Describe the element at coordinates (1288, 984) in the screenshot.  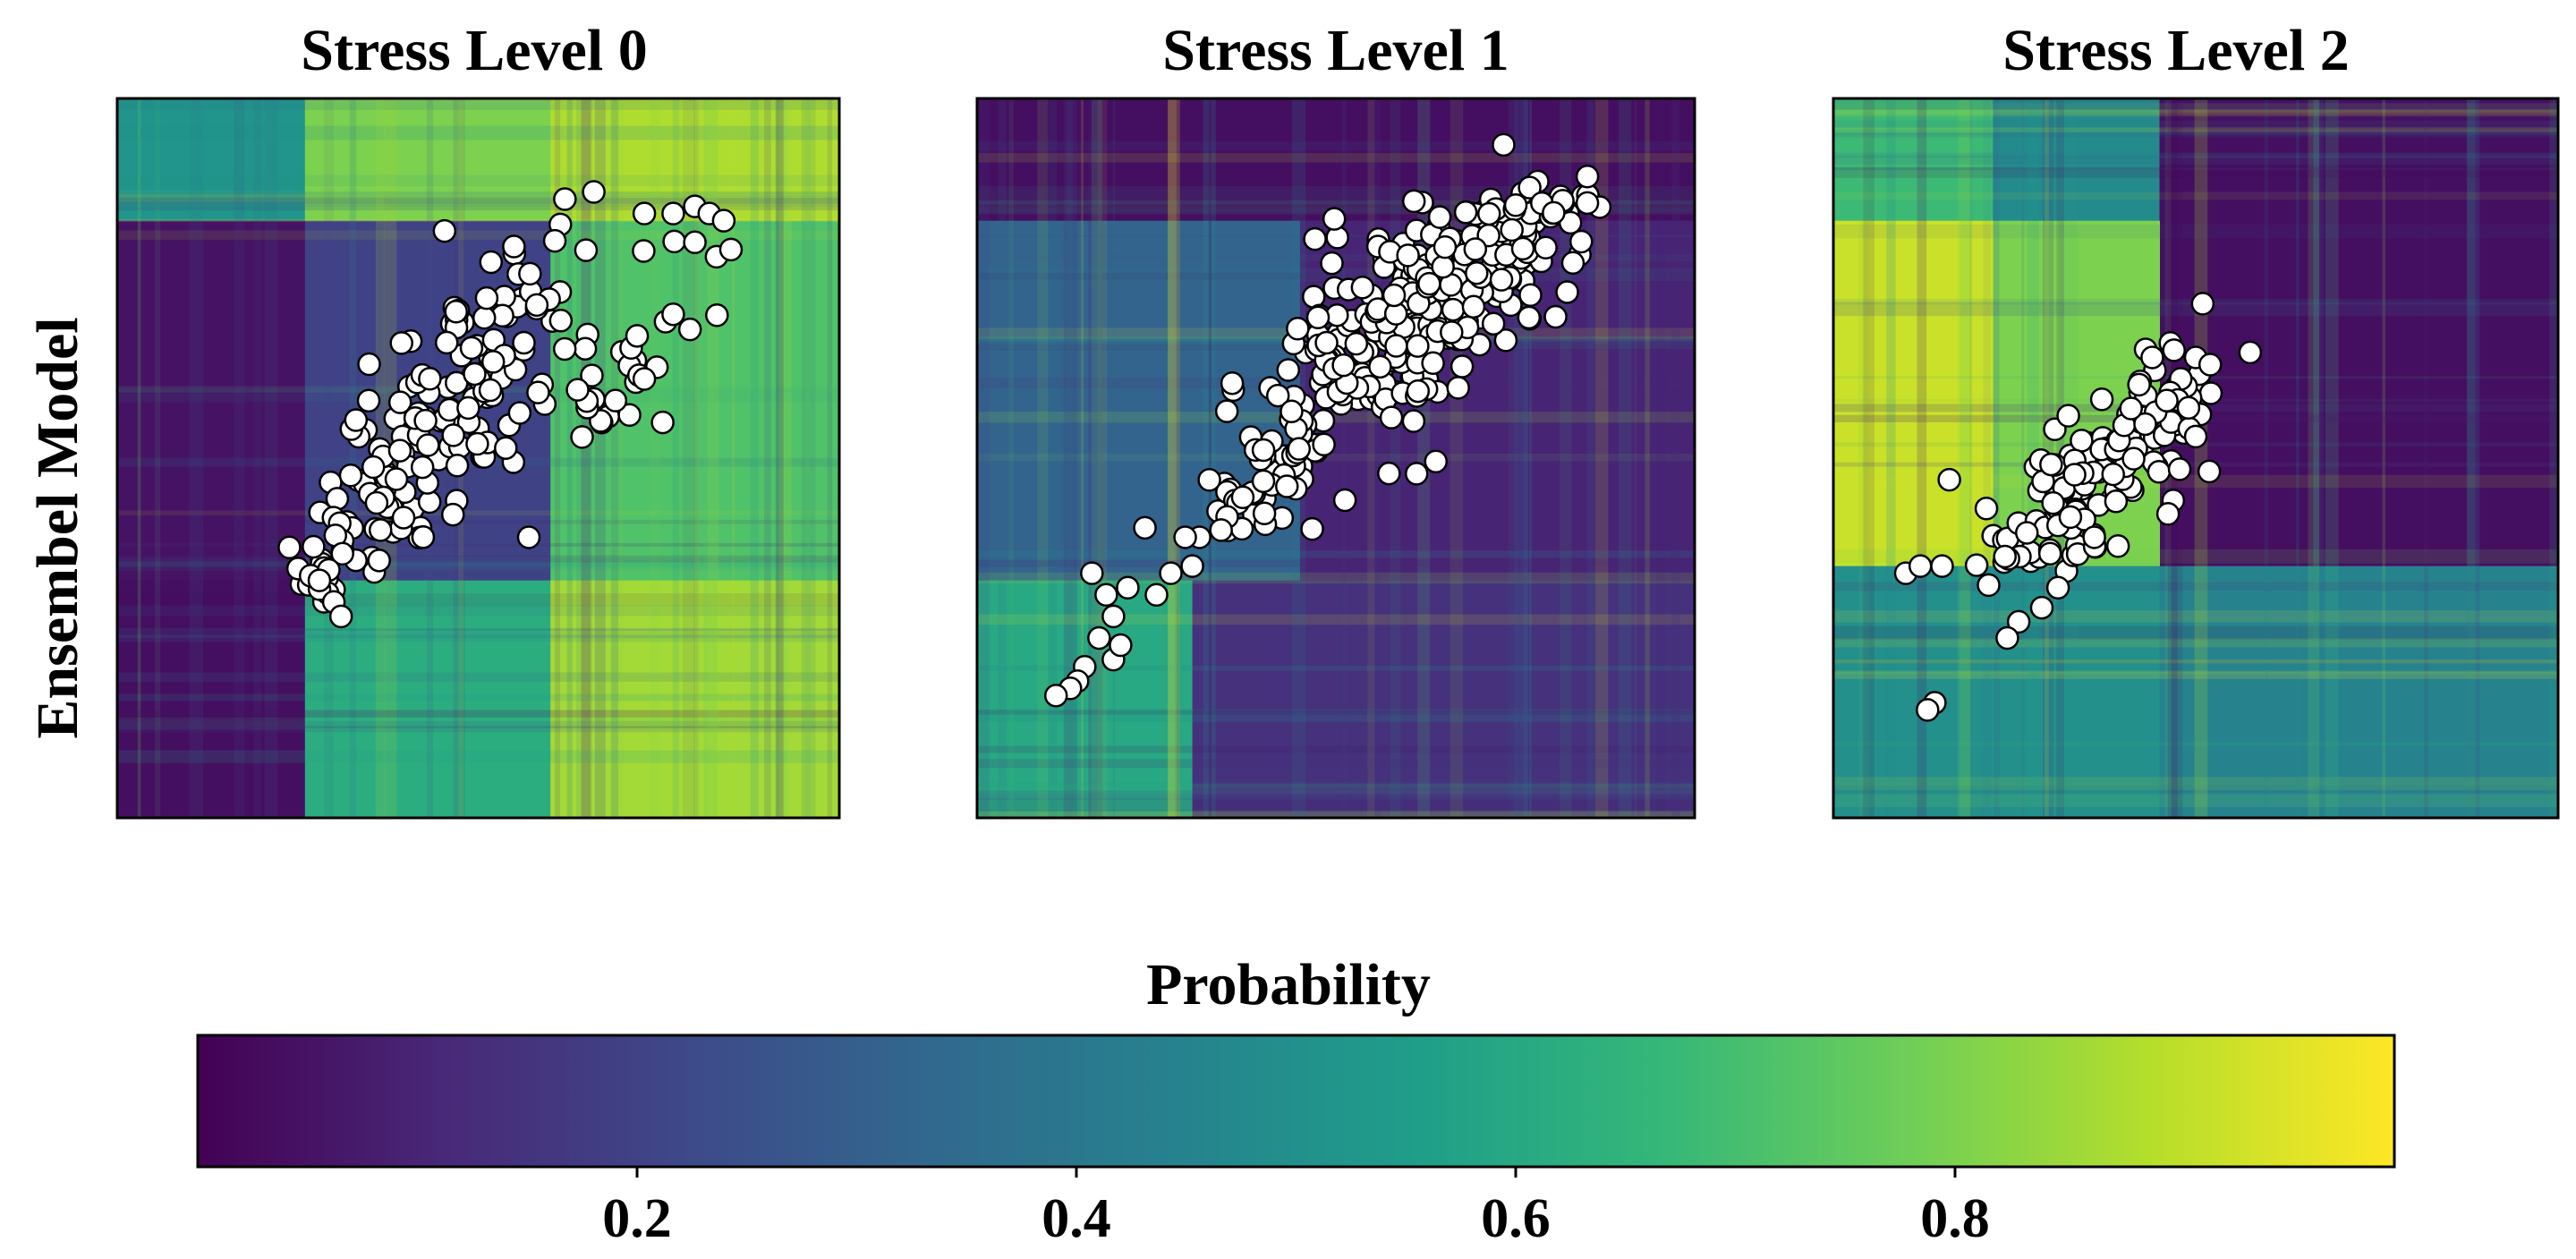
I see `colorbar-label: Probability` at that location.